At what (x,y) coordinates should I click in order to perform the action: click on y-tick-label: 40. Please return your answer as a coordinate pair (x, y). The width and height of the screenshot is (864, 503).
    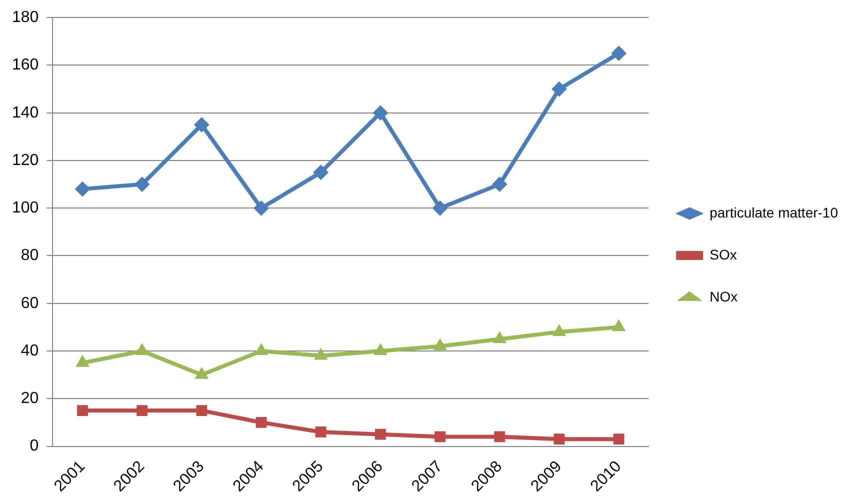
    Looking at the image, I should click on (29, 351).